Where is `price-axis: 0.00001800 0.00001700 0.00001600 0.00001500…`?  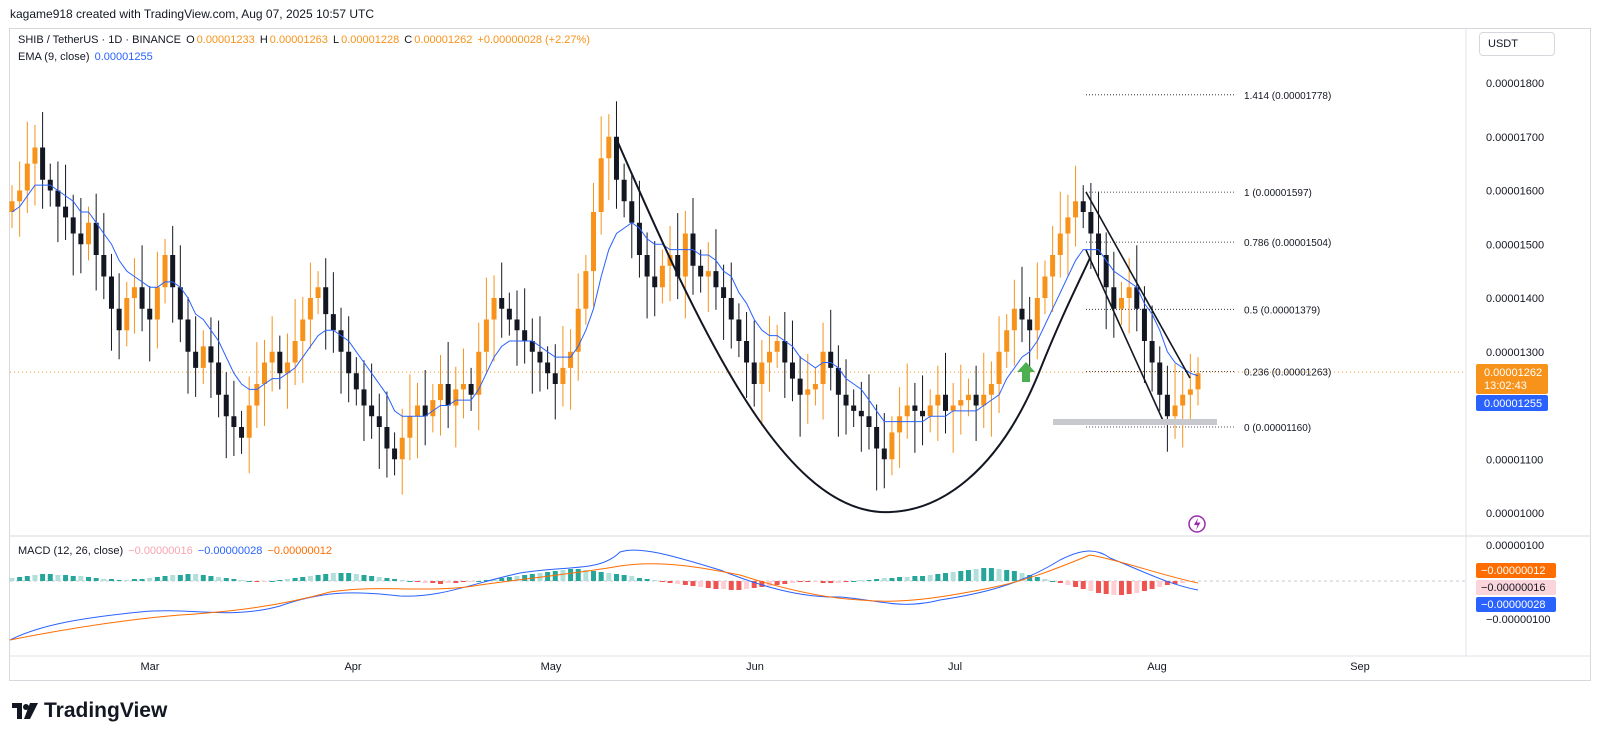
price-axis: 0.00001800 0.00001700 0.00001600 0.00001500… is located at coordinates (1515, 299).